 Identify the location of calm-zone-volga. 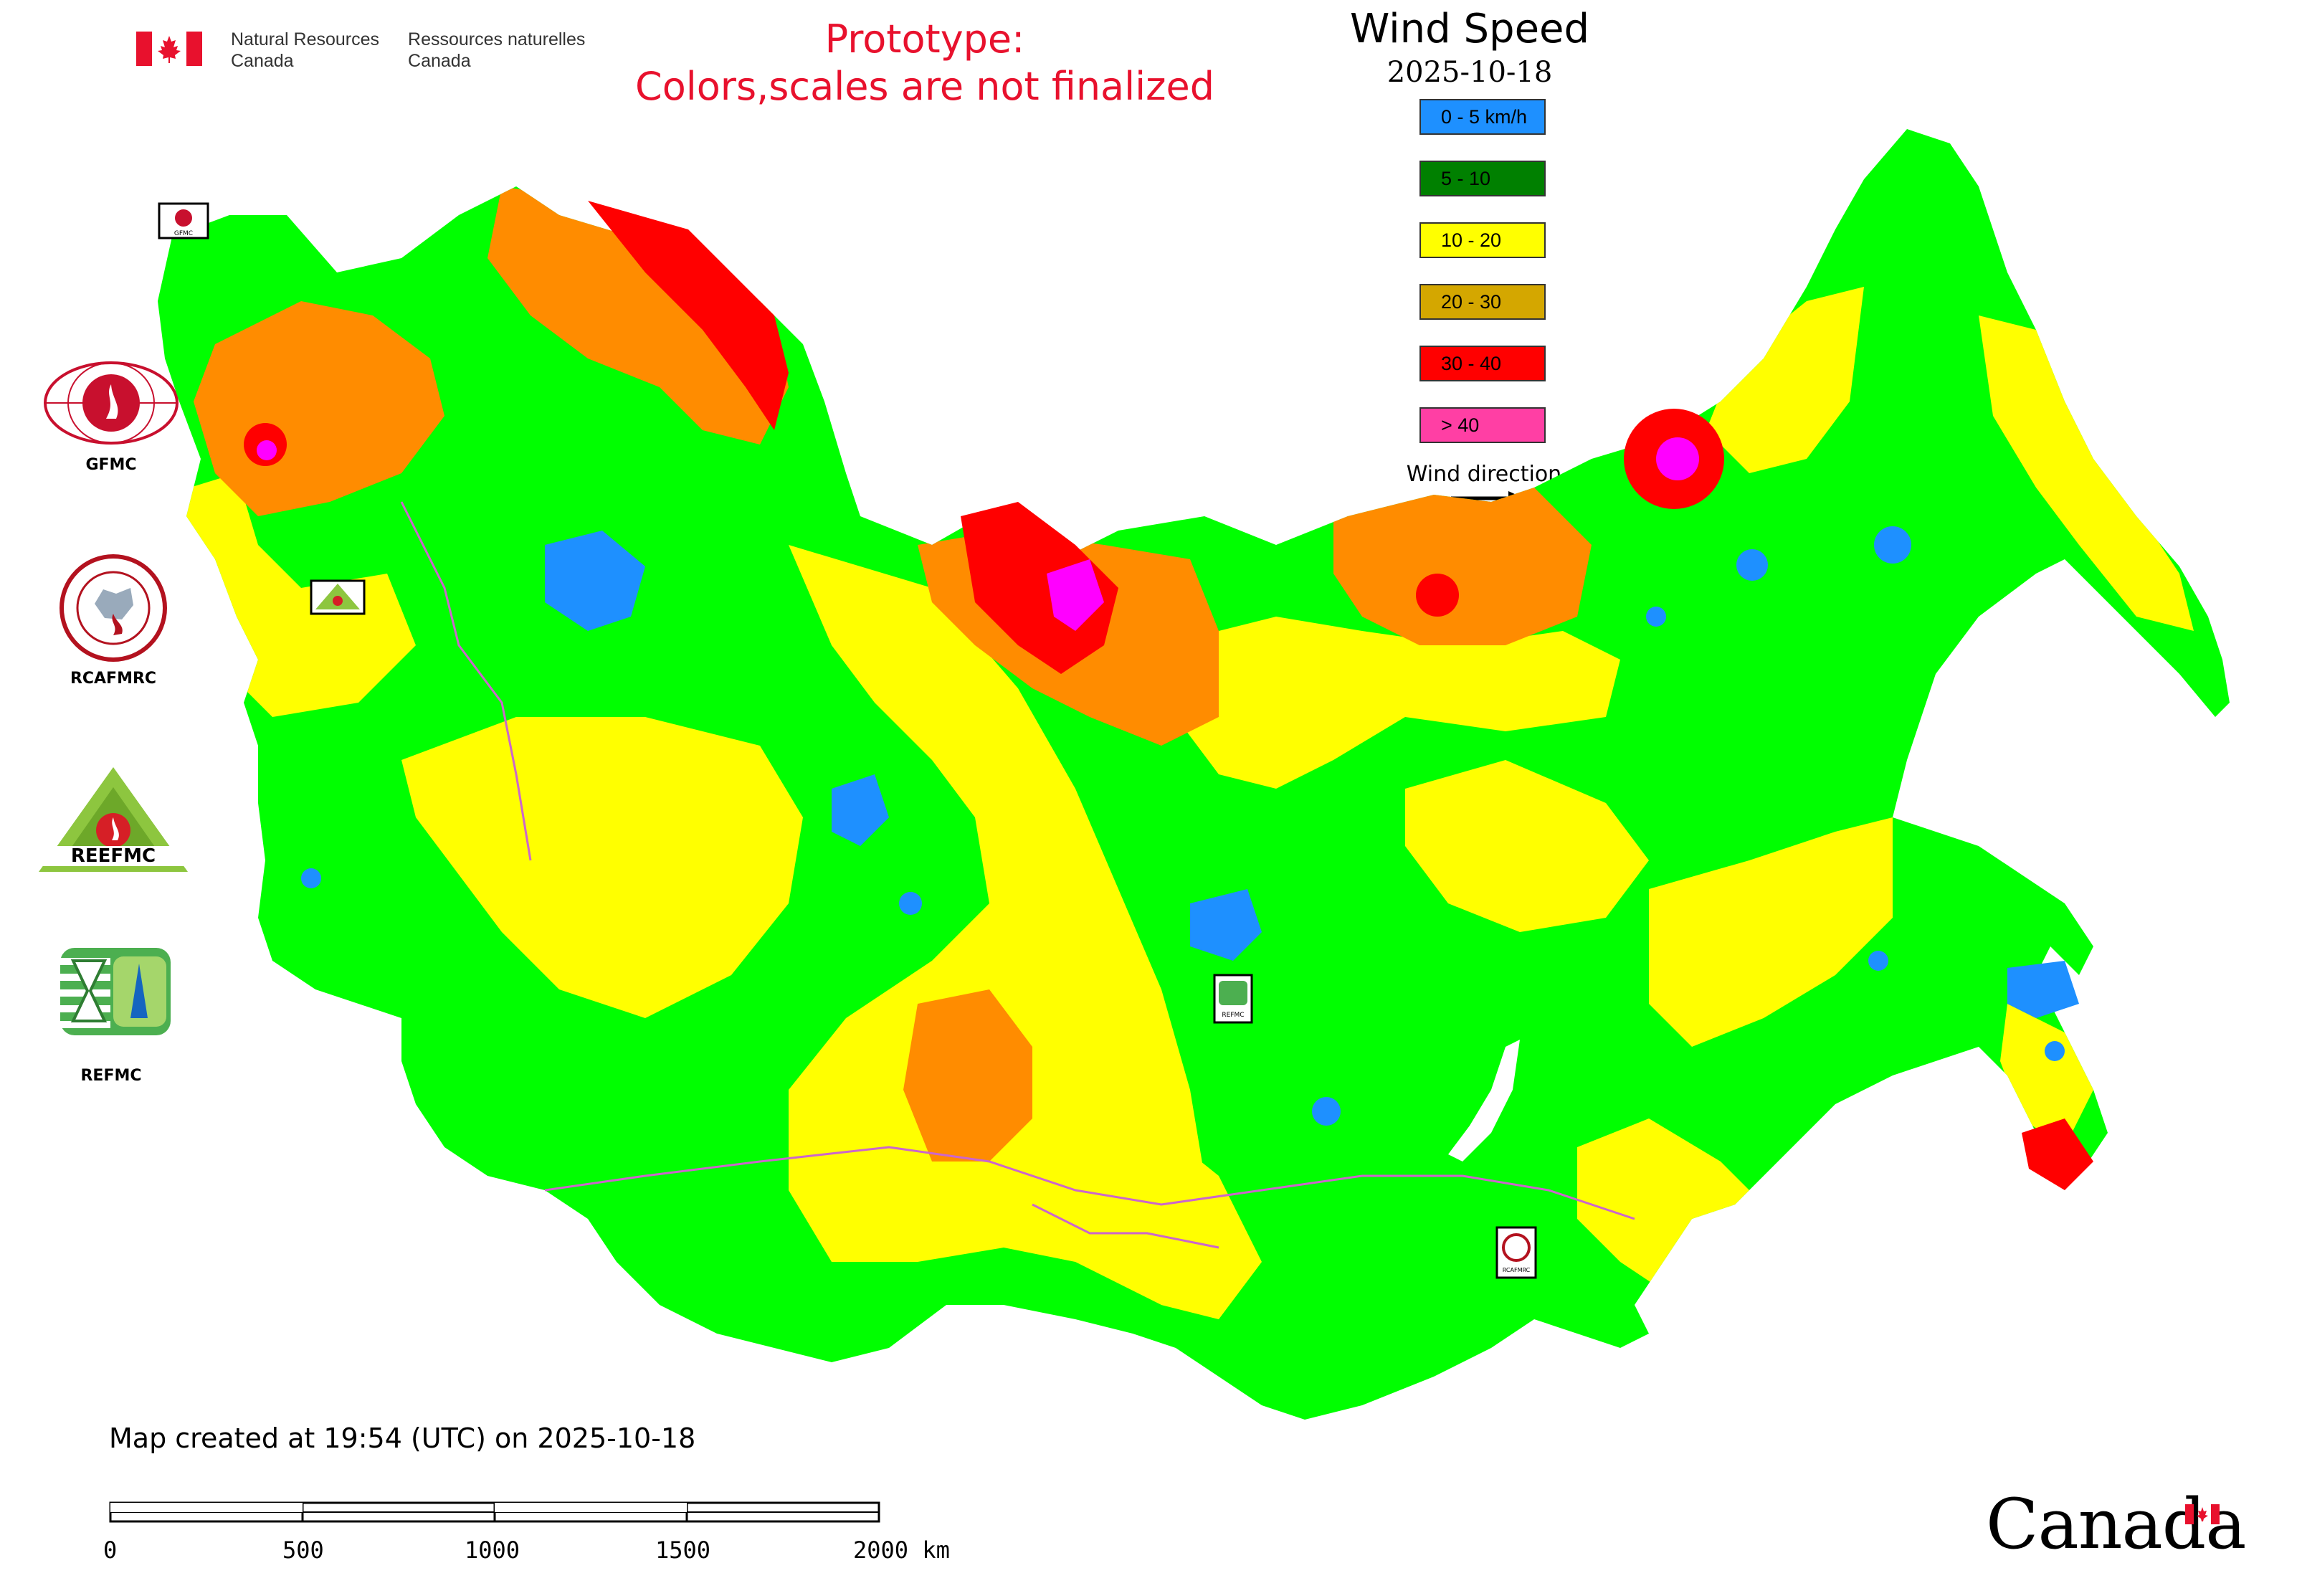
(860, 810).